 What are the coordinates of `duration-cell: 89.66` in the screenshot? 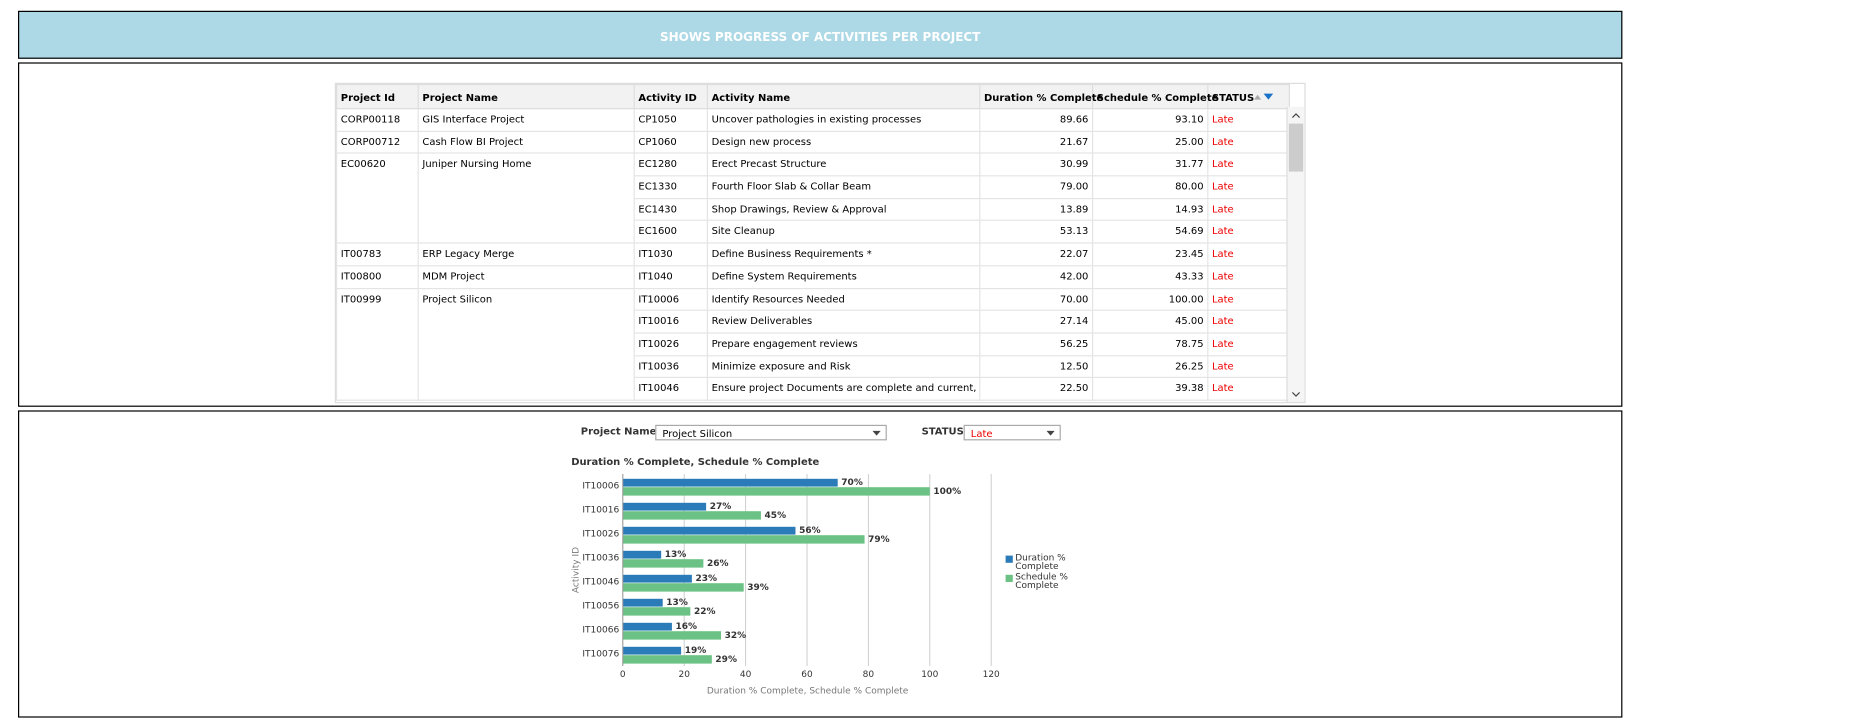 It's located at (1036, 120).